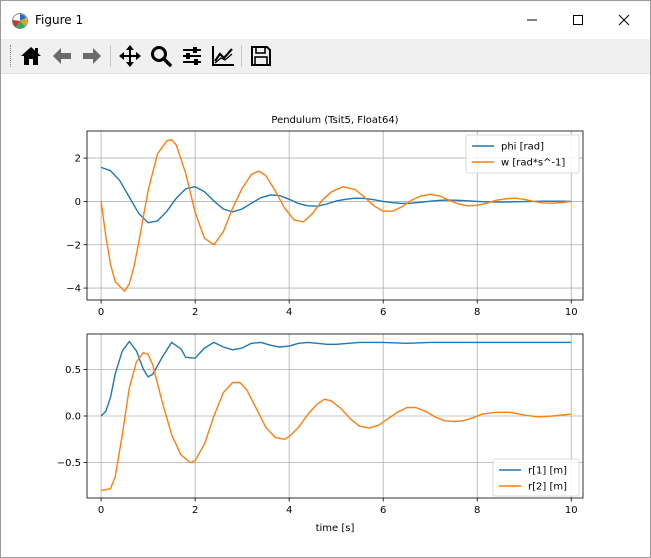 Image resolution: width=651 pixels, height=558 pixels. I want to click on home-icon, so click(31, 56).